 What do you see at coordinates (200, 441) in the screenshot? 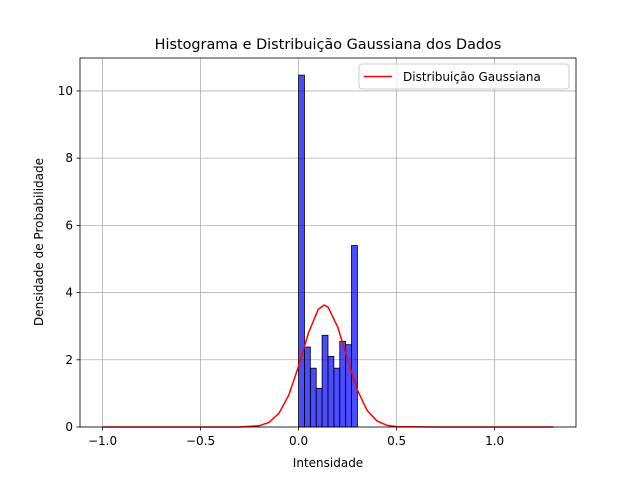
I see `x-tick-label: −0.5` at bounding box center [200, 441].